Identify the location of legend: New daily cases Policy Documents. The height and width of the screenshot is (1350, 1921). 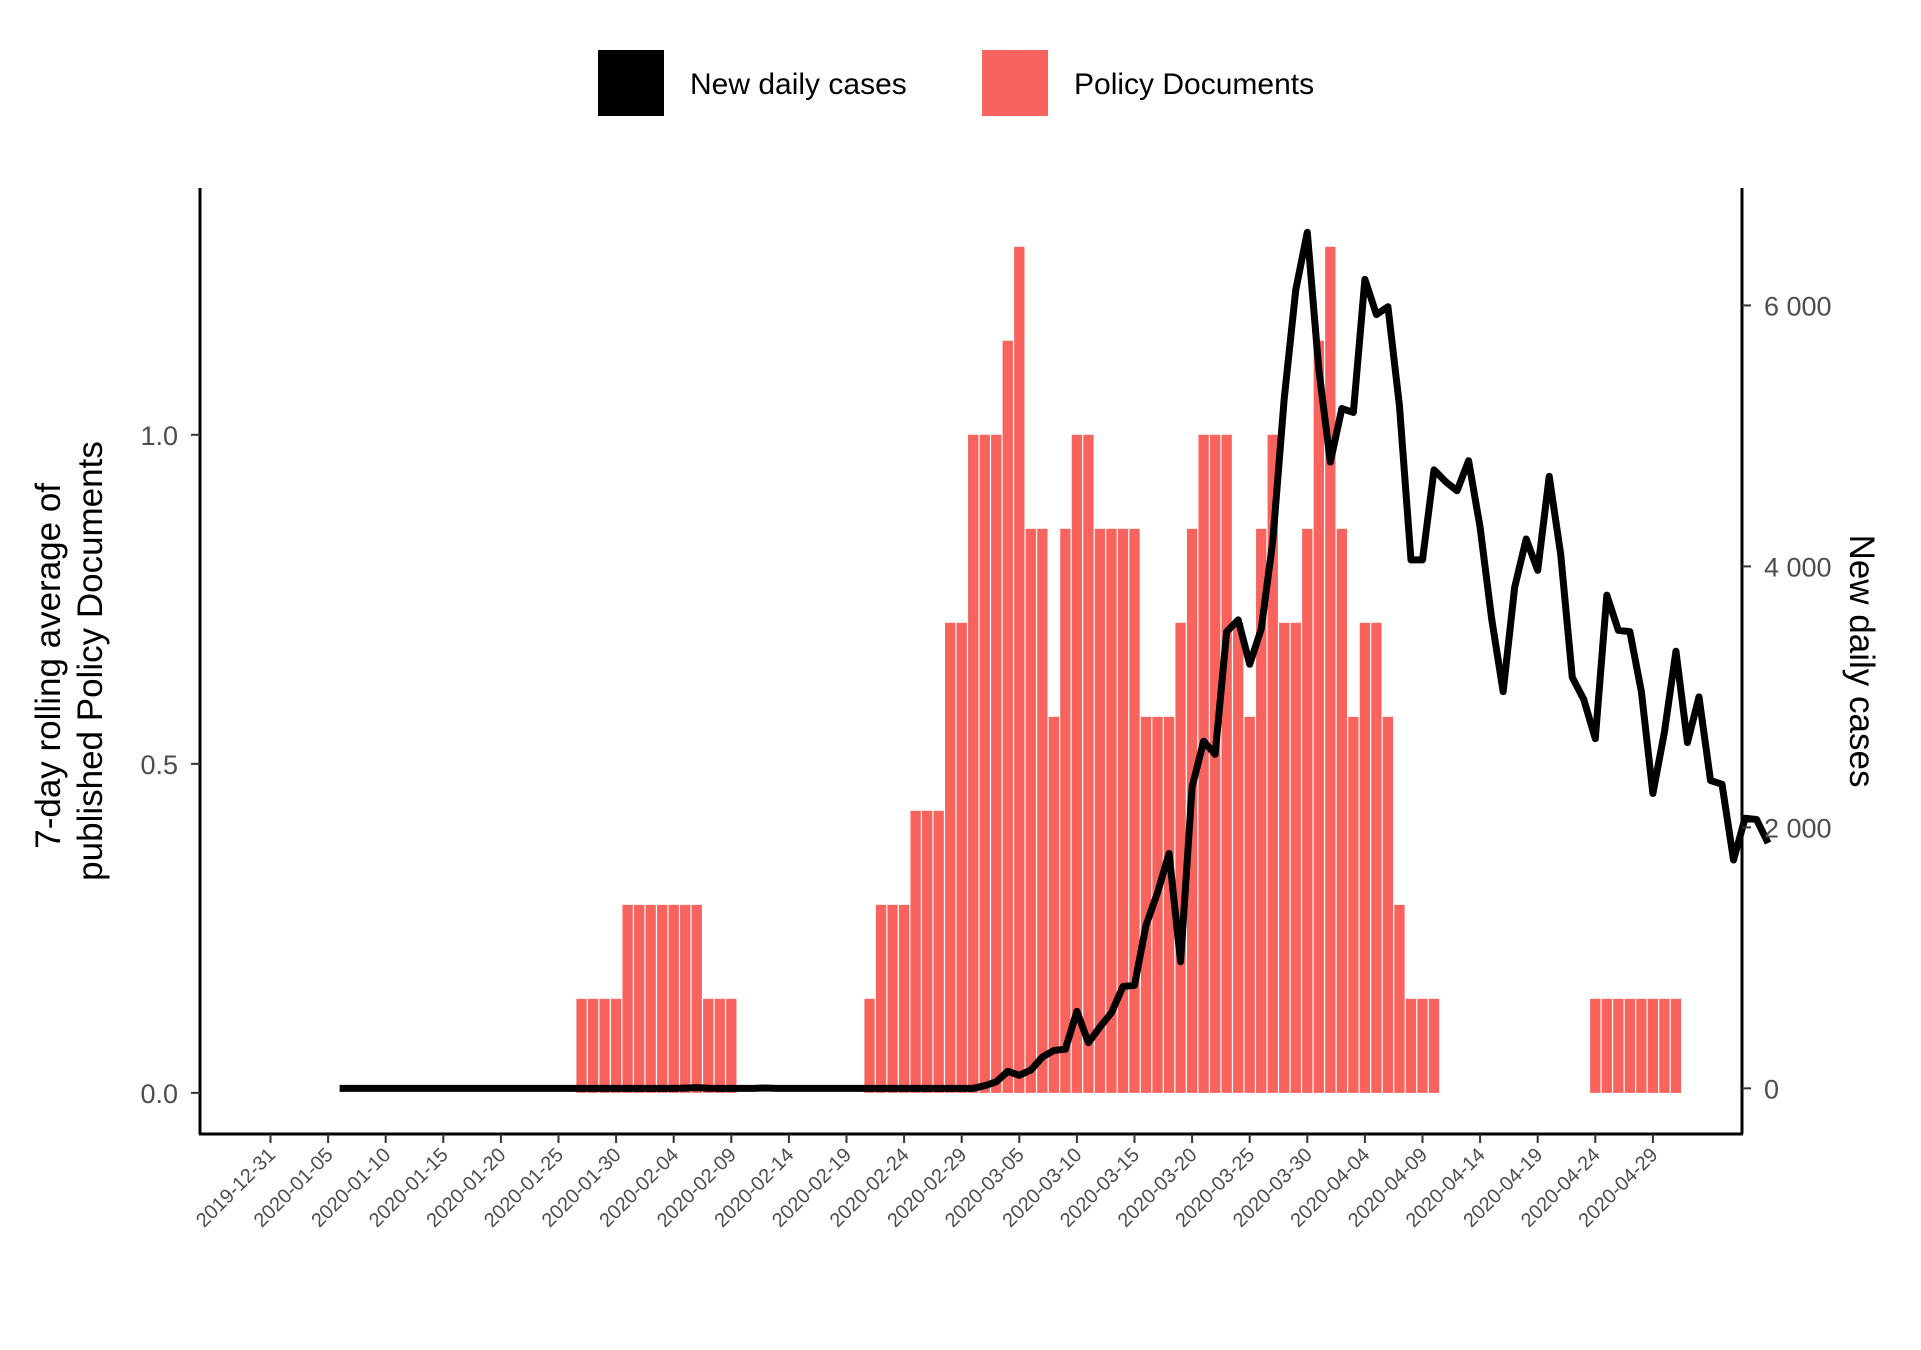
(956, 83).